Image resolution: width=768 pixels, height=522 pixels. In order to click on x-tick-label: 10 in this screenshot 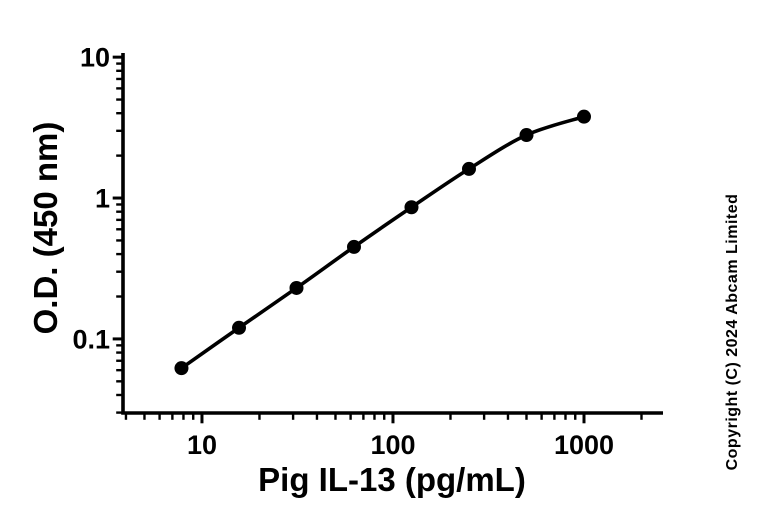, I will do `click(202, 445)`.